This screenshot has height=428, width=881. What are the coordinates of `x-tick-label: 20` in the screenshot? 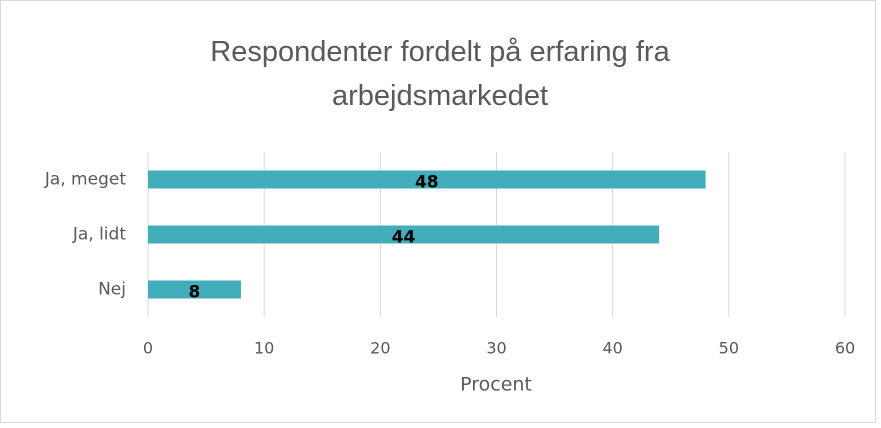 It's located at (380, 348).